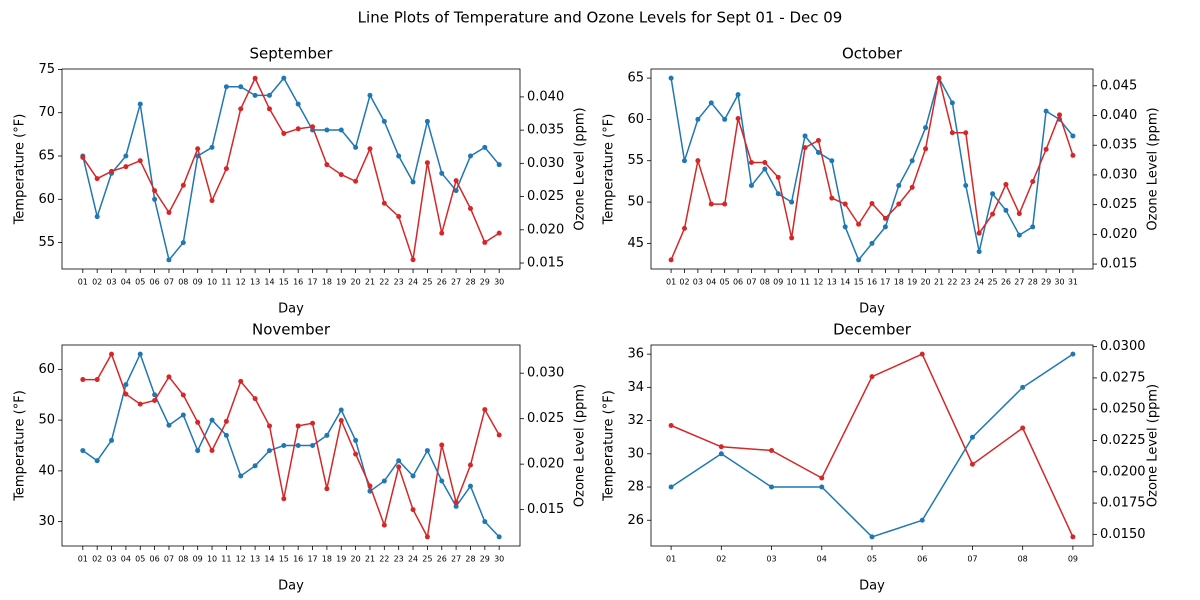 Image resolution: width=1200 pixels, height=600 pixels. Describe the element at coordinates (1118, 145) in the screenshot. I see `y2-tick-label: 0.035` at that location.